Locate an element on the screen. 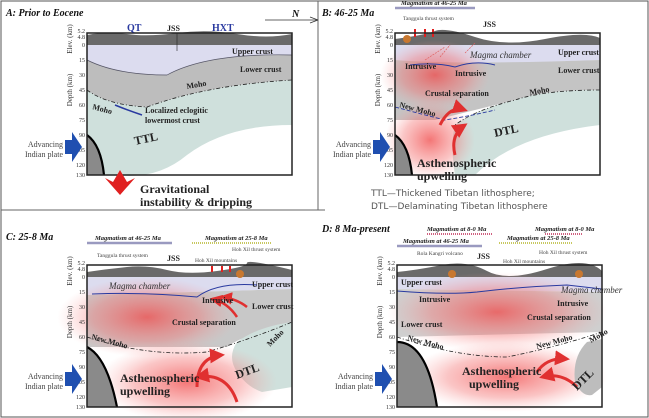 This screenshot has width=649, height=418. indian-plate-label: Advancing is located at coordinates (45, 144).